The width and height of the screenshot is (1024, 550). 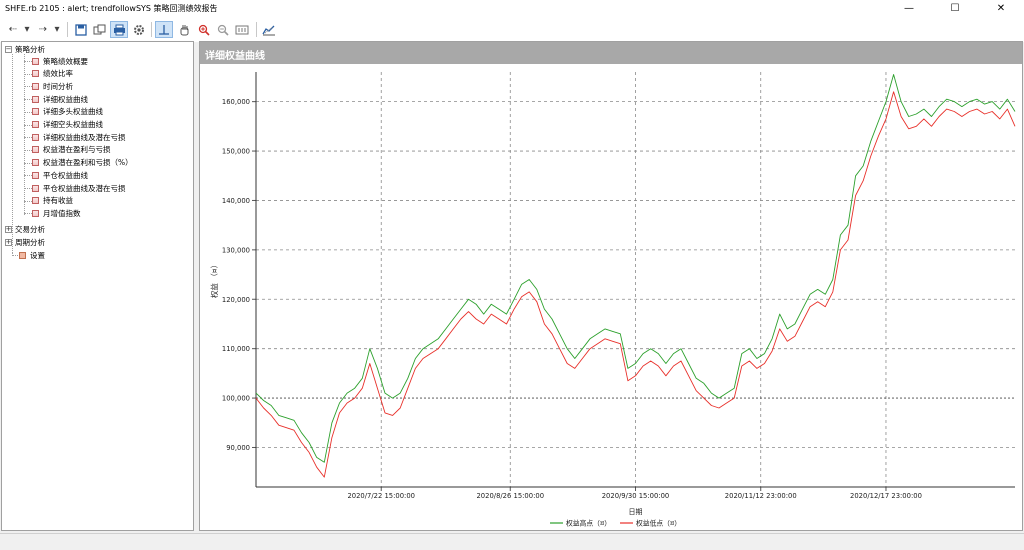 What do you see at coordinates (761, 496) in the screenshot?
I see `x-tick-label: 2020/11/12 23:00:00` at bounding box center [761, 496].